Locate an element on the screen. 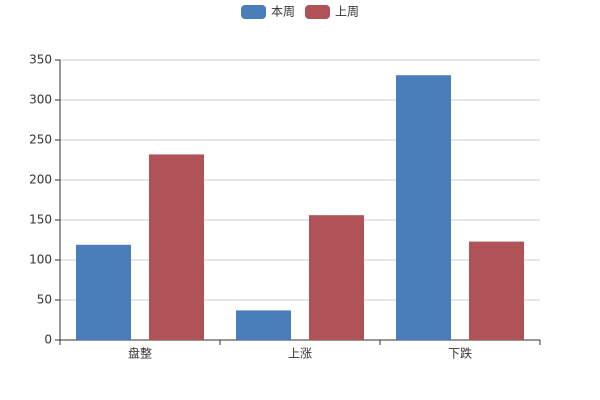 Image resolution: width=600 pixels, height=400 pixels. y-tick-label: 200 is located at coordinates (40, 180).